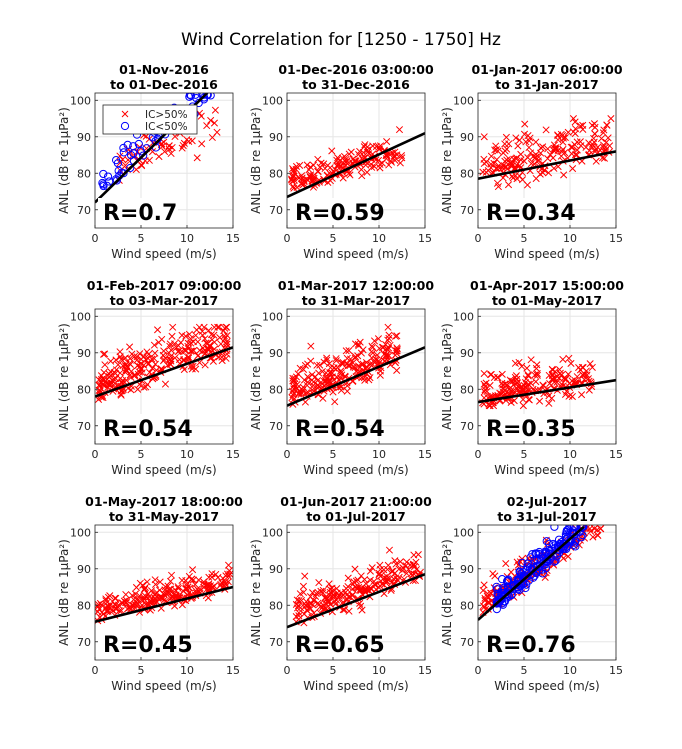 This screenshot has height=749, width=682. I want to click on y-tick-label: 80, so click(276, 389).